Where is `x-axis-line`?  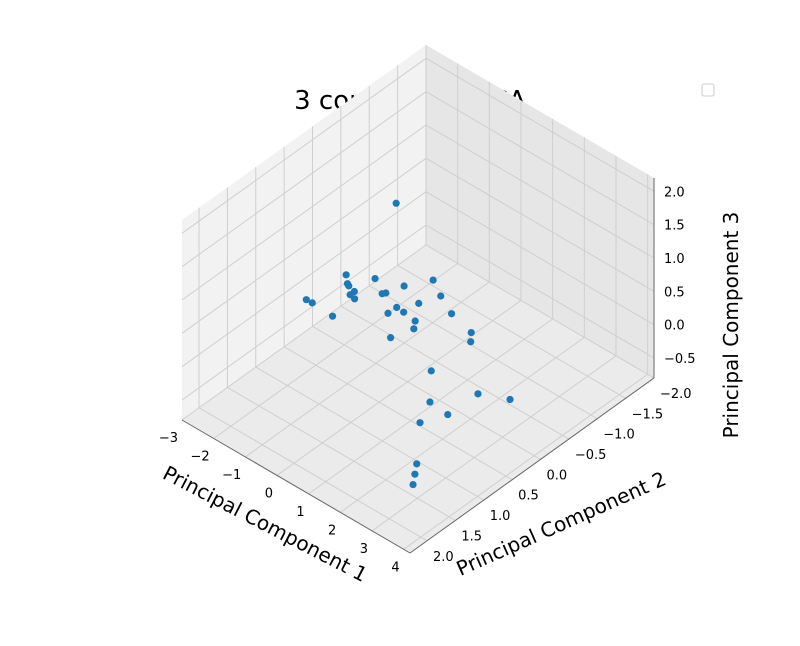
x-axis-line is located at coordinates (296, 486).